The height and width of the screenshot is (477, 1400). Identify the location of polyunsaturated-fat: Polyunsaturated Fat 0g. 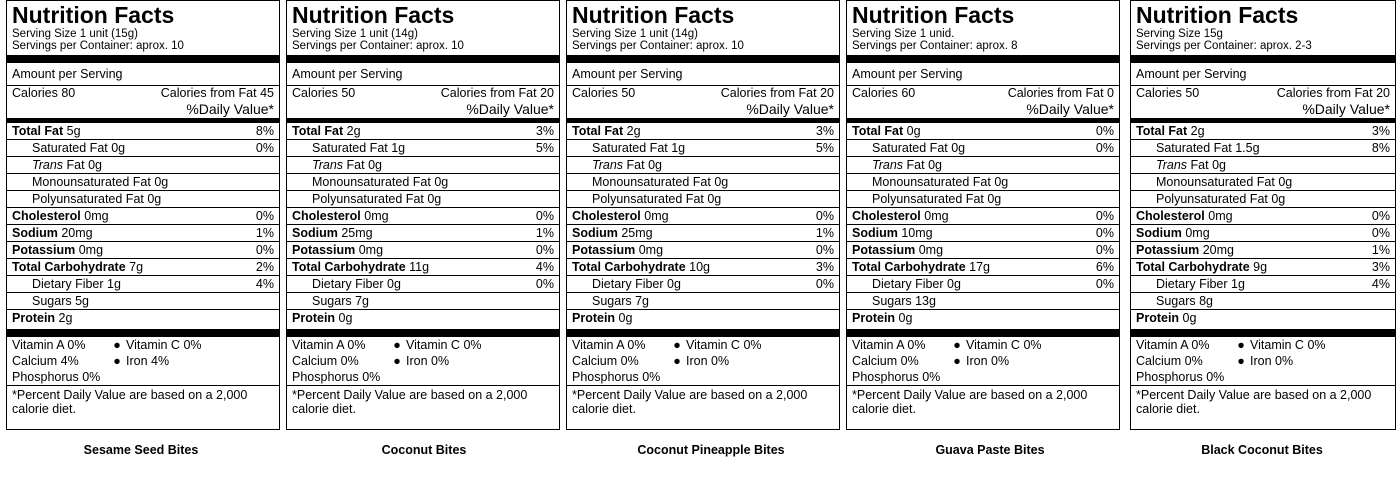
(983, 199).